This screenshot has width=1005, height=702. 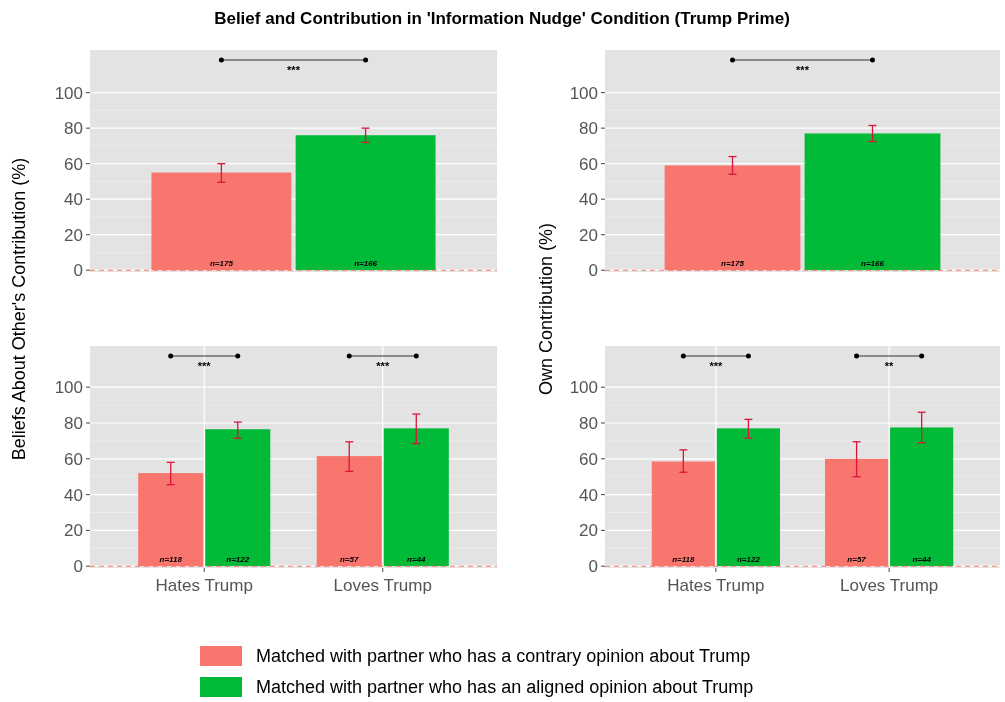 I want to click on chart-title: Belief and Contribution in 'Information Nudge' Condition (Trump Prime), so click(x=502, y=18).